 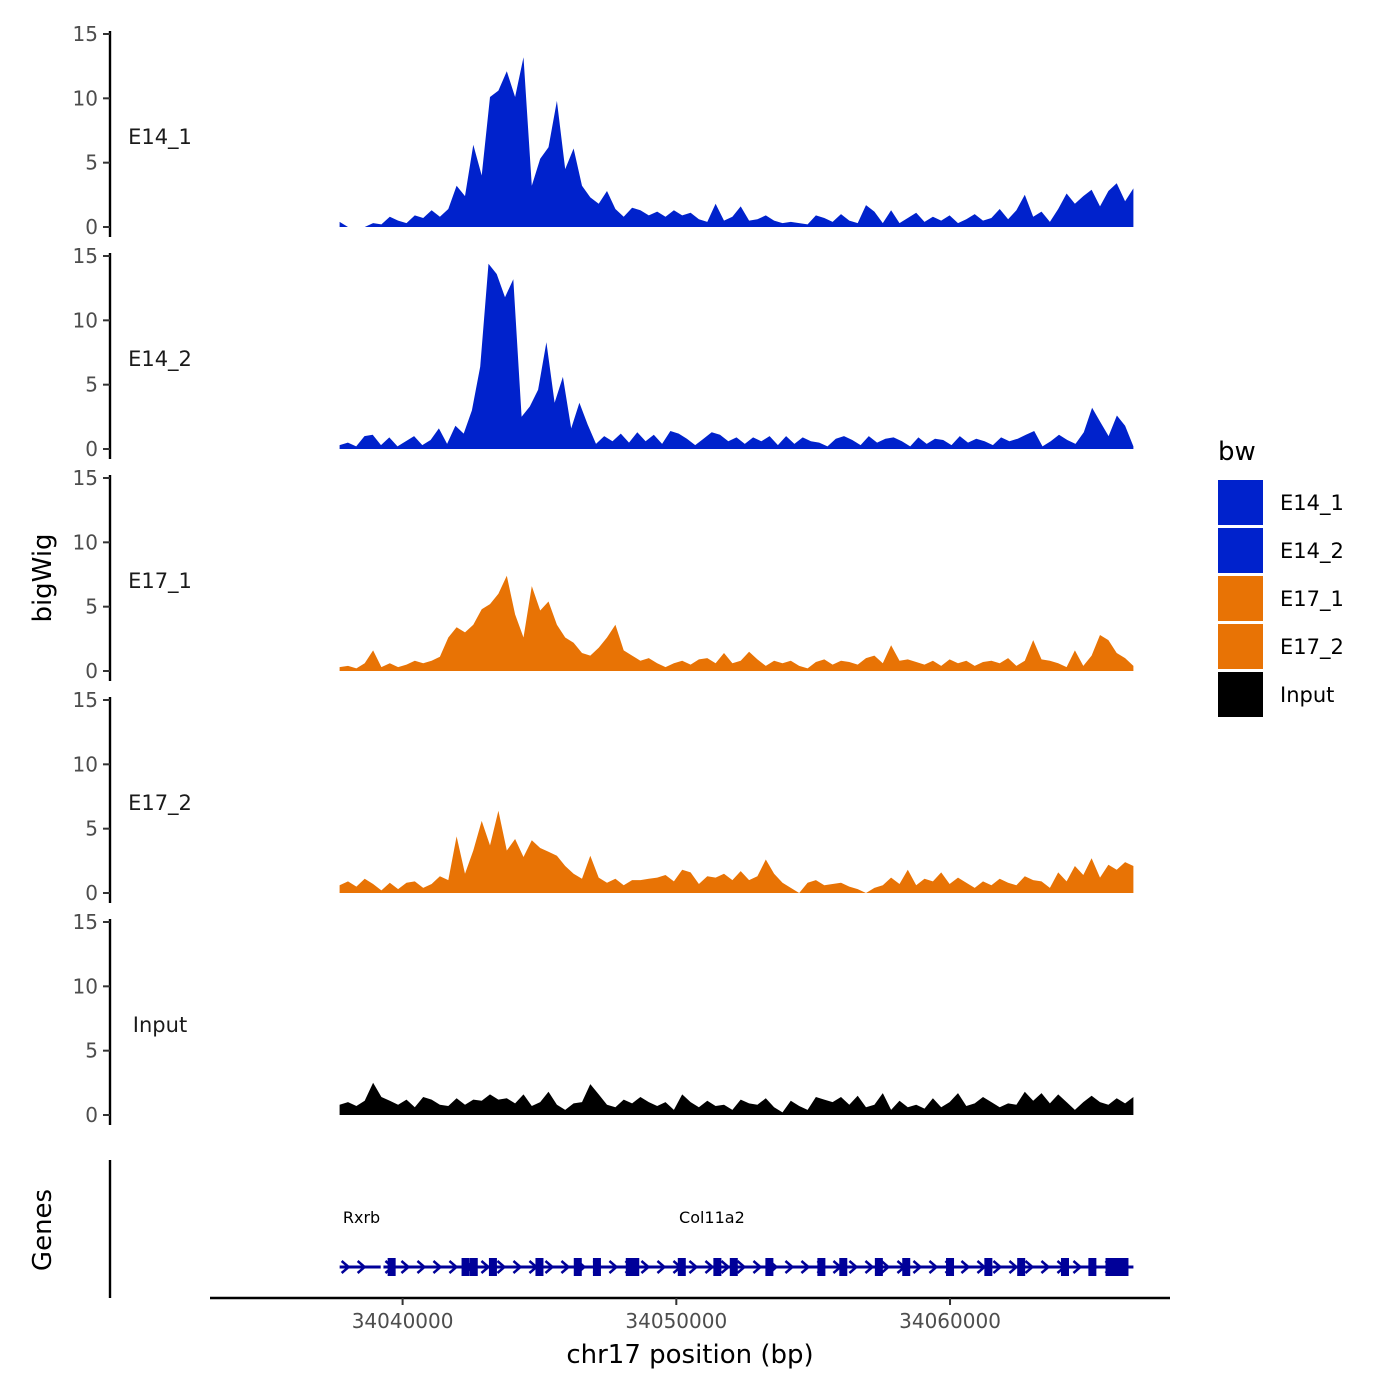 What do you see at coordinates (712, 1217) in the screenshot?
I see `gene-label-Col11a2: Col11a2` at bounding box center [712, 1217].